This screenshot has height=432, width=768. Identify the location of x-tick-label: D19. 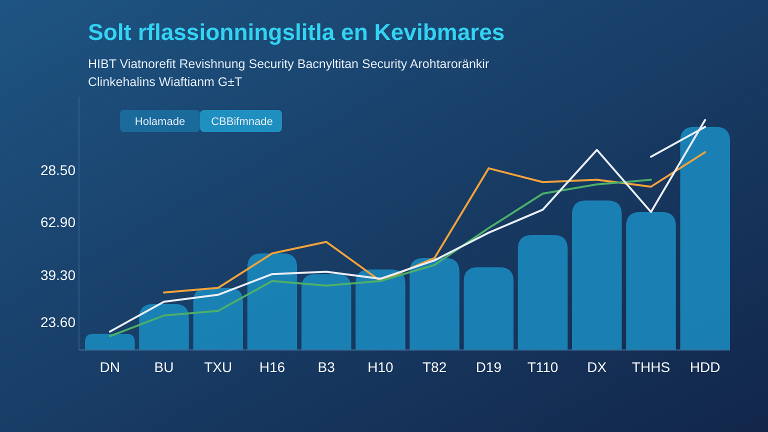
(489, 367).